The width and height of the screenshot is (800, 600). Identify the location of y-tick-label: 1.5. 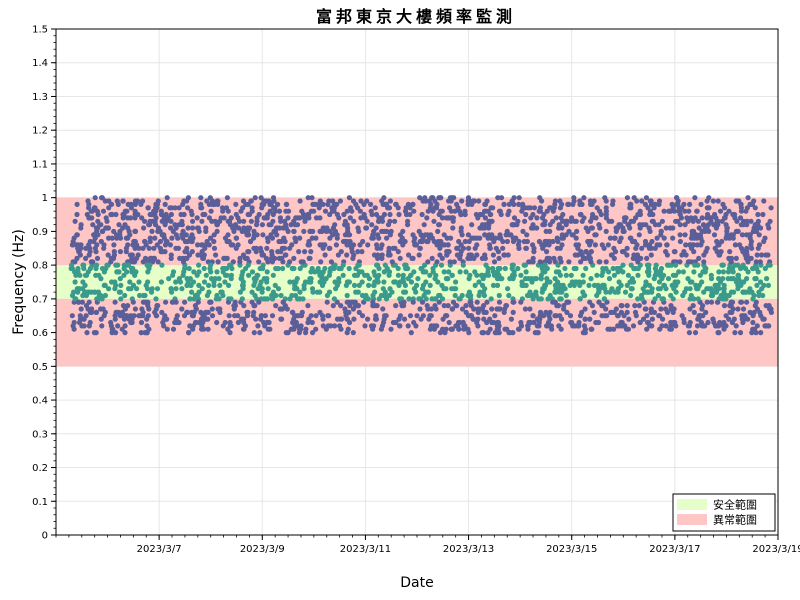
(40, 30).